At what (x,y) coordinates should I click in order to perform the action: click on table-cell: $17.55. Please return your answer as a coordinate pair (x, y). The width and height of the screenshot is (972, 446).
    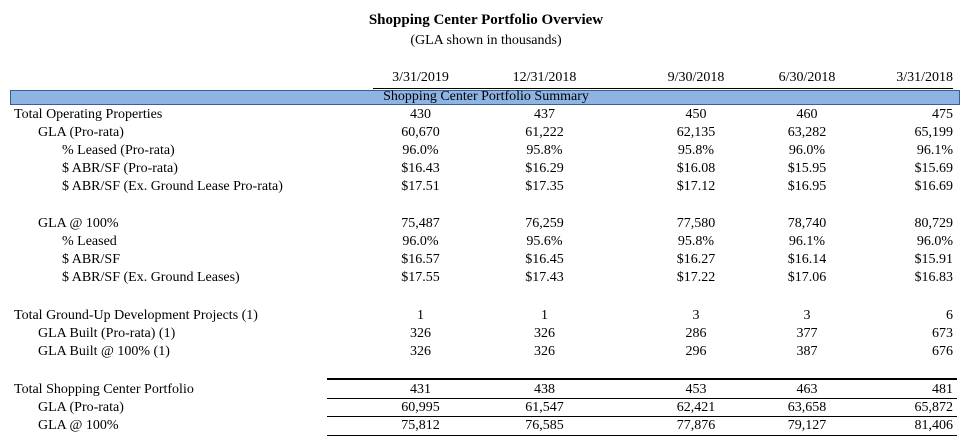
    Looking at the image, I should click on (420, 277).